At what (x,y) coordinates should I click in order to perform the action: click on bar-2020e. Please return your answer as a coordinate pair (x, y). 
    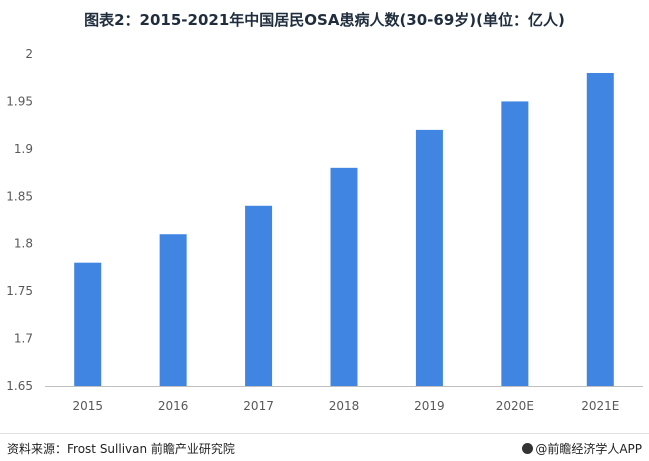
    Looking at the image, I should click on (515, 243).